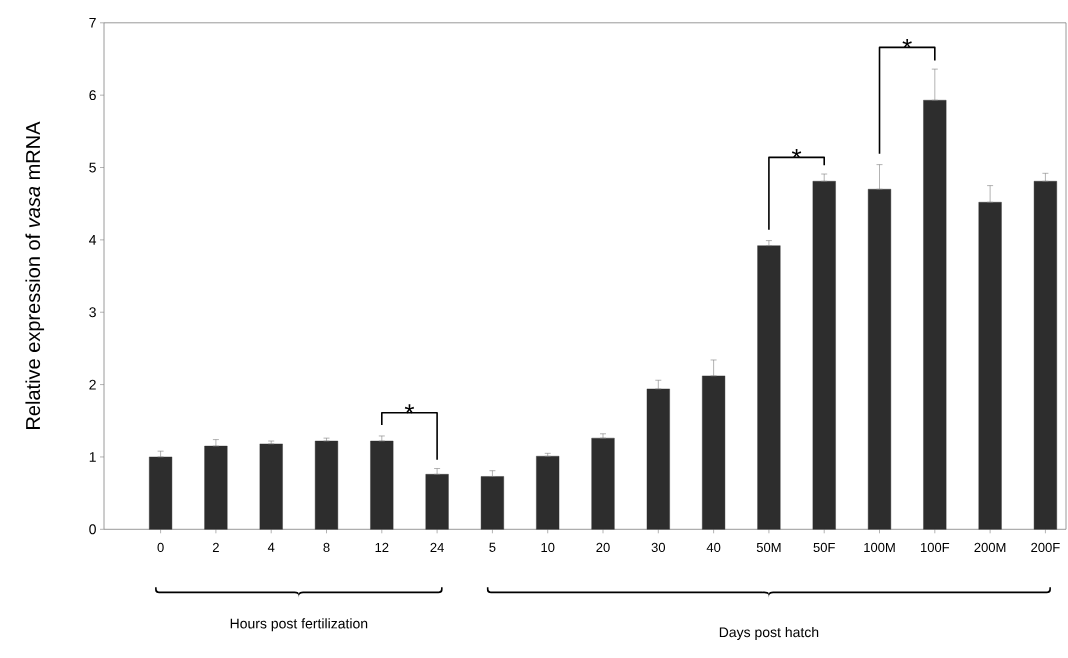  Describe the element at coordinates (92, 312) in the screenshot. I see `y-tick-label: 3` at that location.